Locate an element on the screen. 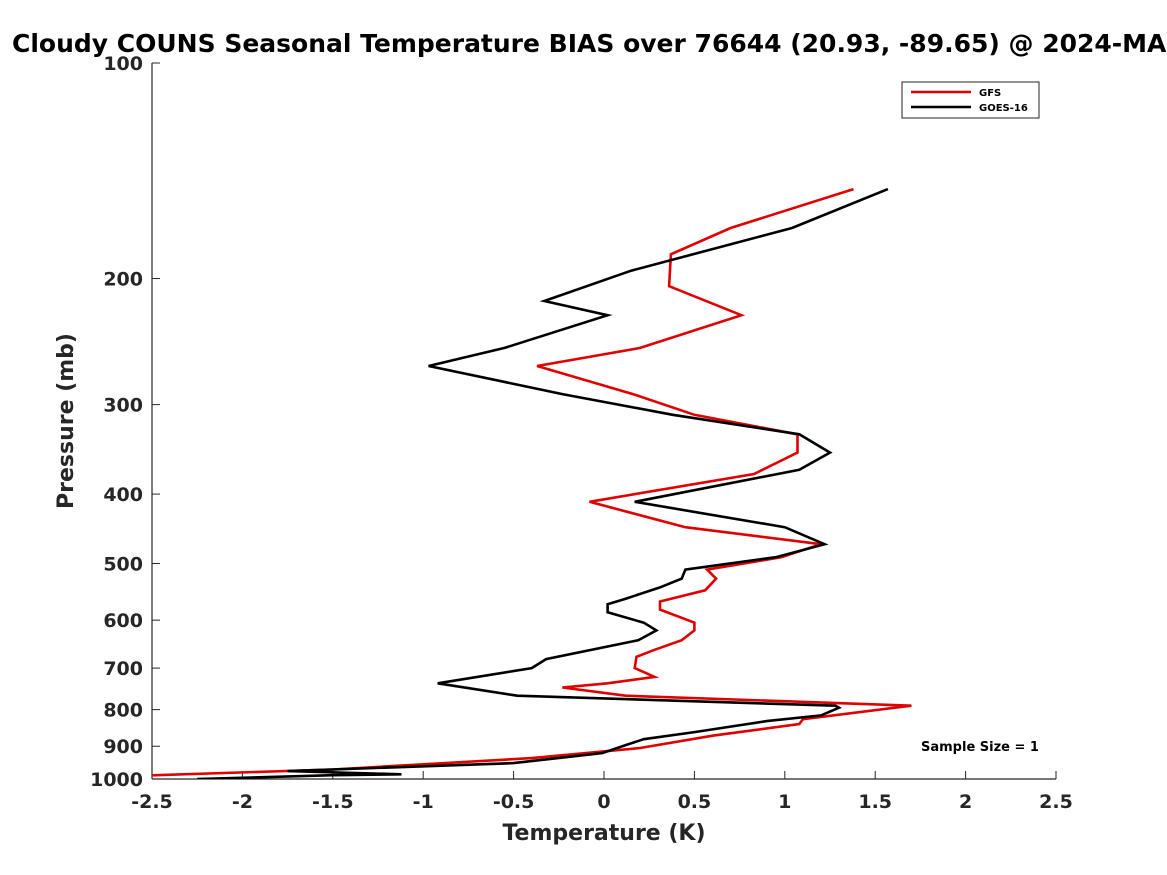 The image size is (1167, 875). legend-box is located at coordinates (970, 100).